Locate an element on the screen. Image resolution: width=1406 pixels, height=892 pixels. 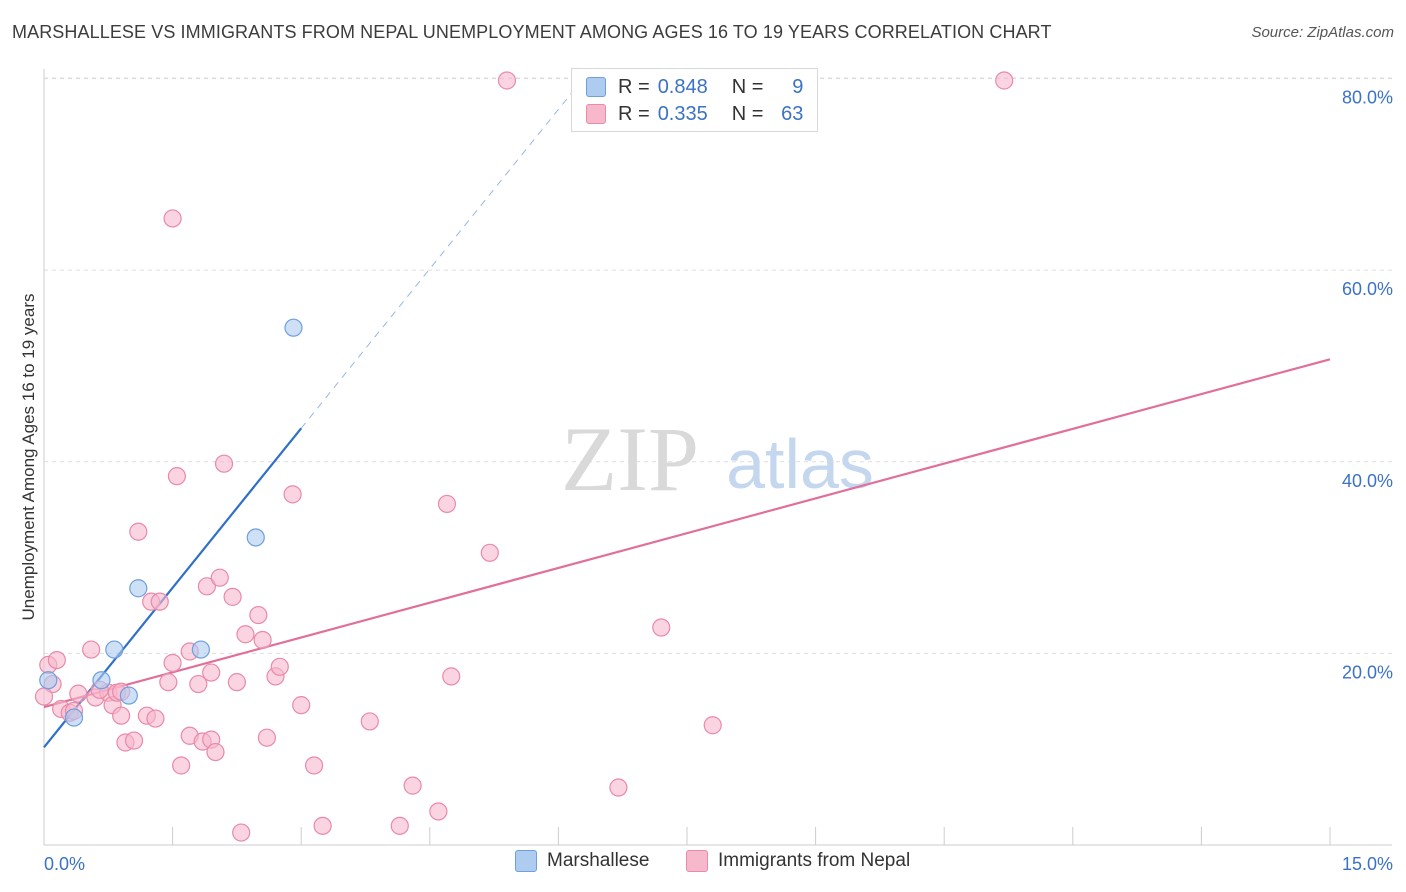
legend-item-nepal: Immigrants from Nepal is located at coordinates (798, 861).